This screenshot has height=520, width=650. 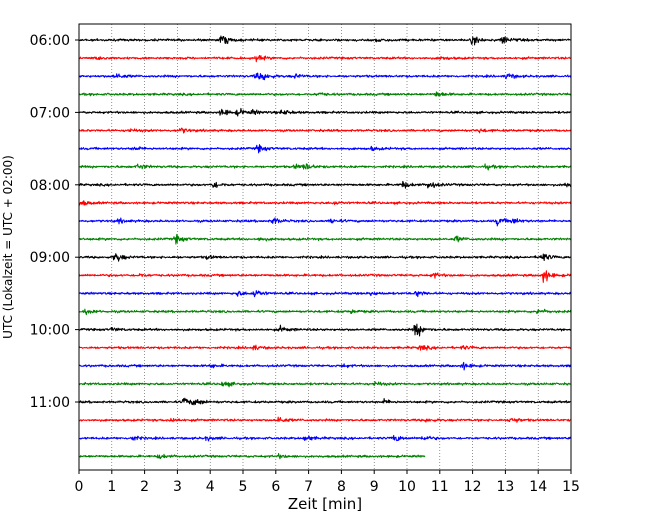 I want to click on y-tick-label: 11:00, so click(x=50, y=403).